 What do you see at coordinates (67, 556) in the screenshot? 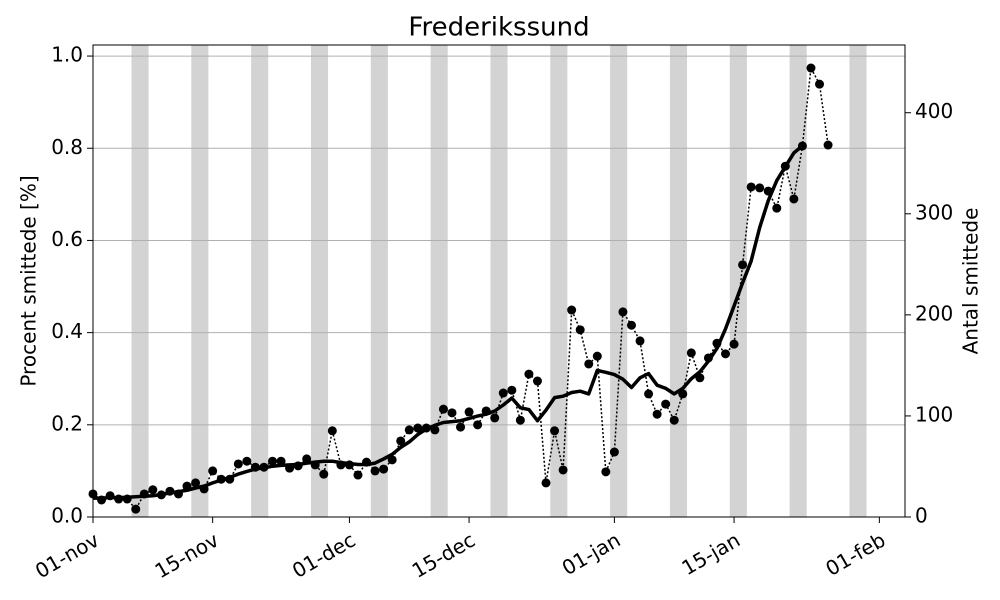
I see `x-tick-label: 01-nov` at bounding box center [67, 556].